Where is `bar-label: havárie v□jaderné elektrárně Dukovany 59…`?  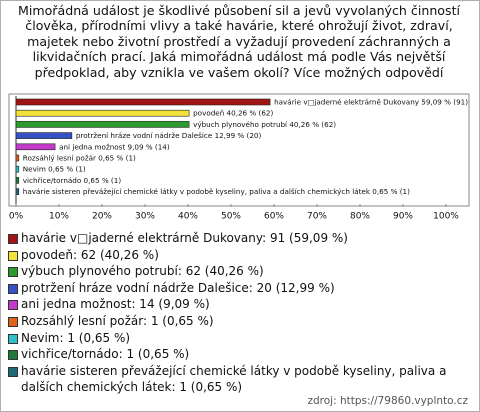 bar-label: havárie v□jaderné elektrárně Dukovany 59… is located at coordinates (371, 102).